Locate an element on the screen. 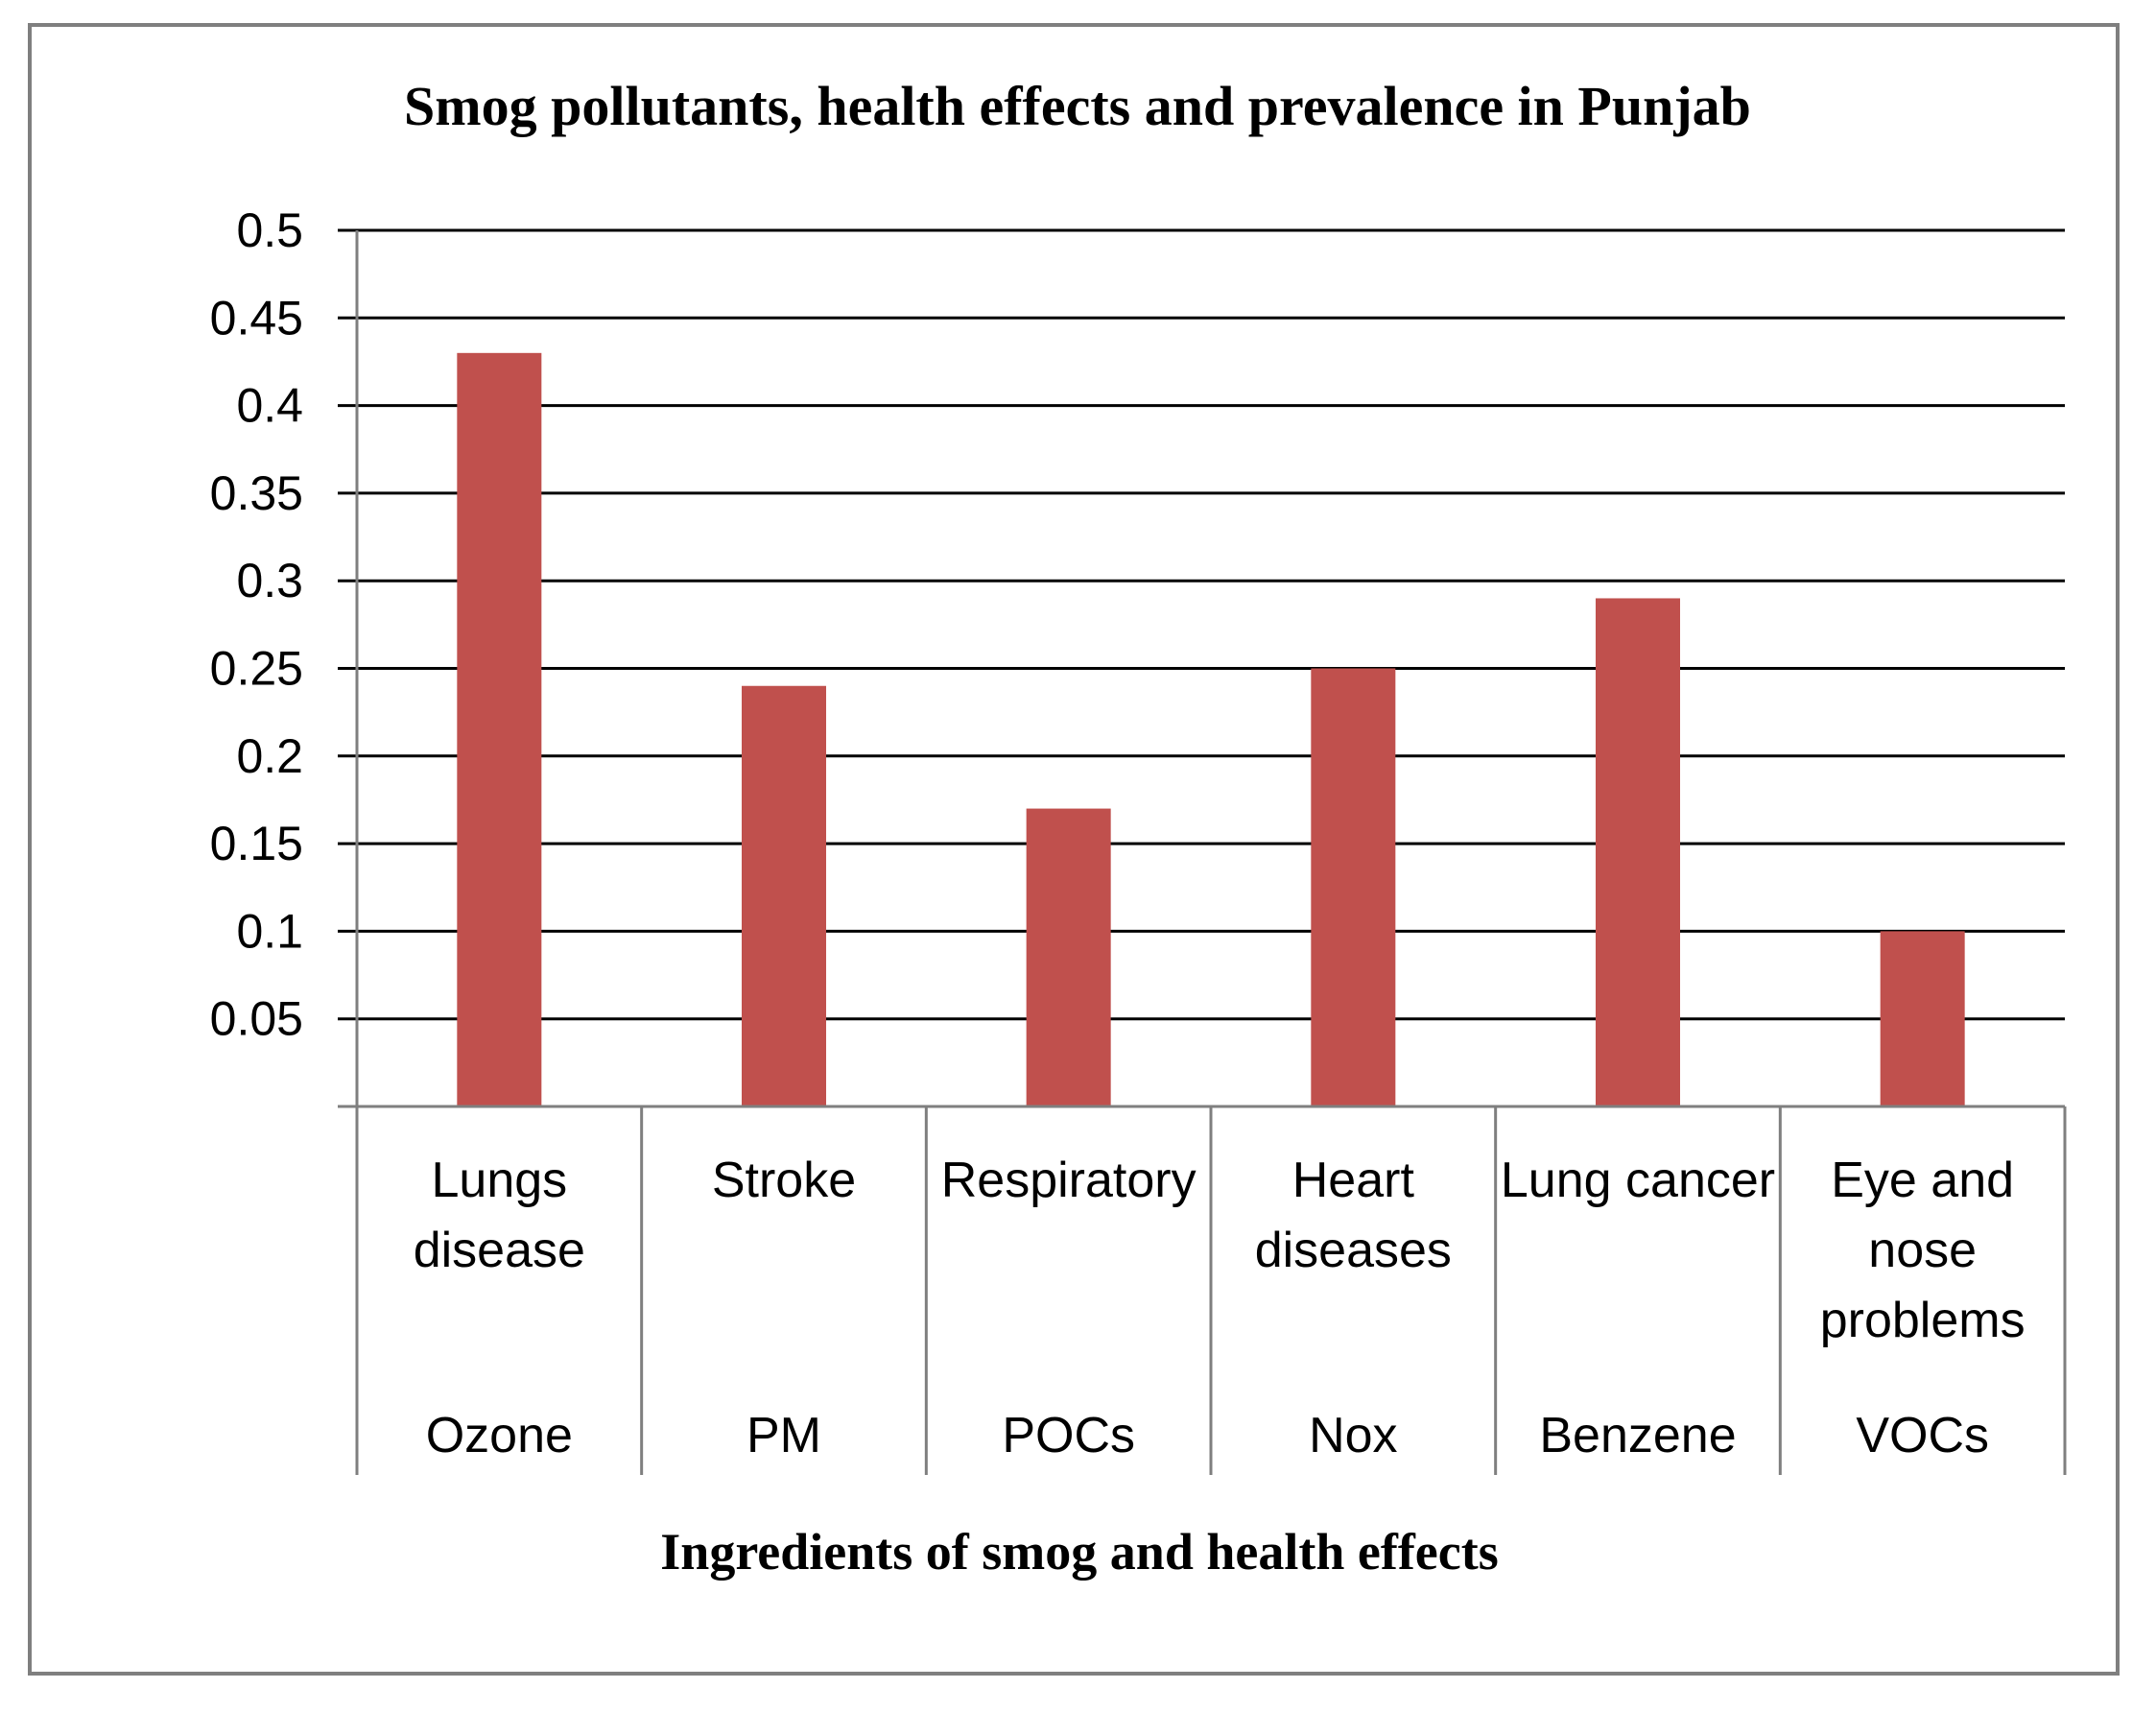 The image size is (2156, 1712). x-tick-label-pollutant: VOCs is located at coordinates (1922, 1435).